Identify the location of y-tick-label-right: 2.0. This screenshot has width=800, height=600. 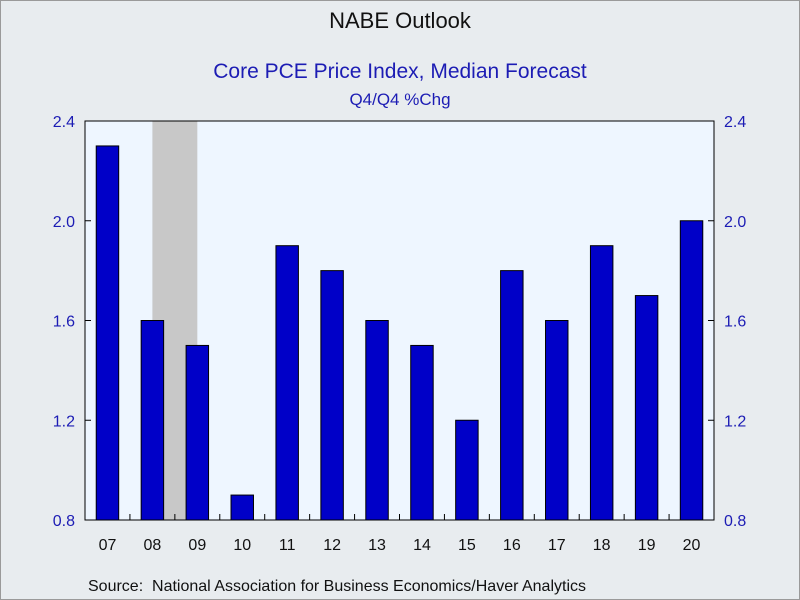
(735, 222).